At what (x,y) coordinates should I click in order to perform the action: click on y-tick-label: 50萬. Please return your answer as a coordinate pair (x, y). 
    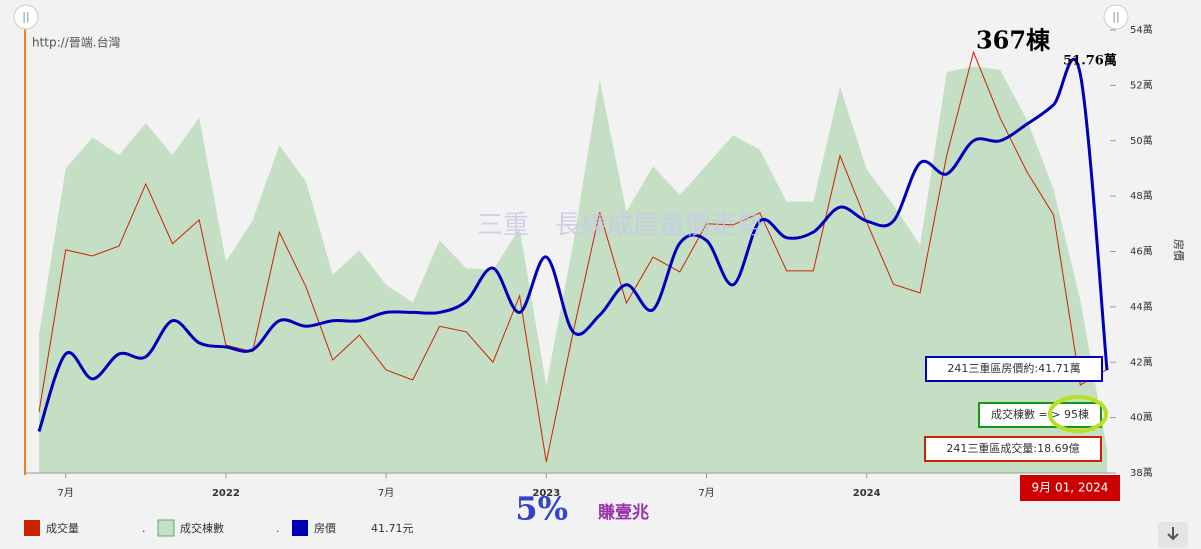
    Looking at the image, I should click on (1141, 140).